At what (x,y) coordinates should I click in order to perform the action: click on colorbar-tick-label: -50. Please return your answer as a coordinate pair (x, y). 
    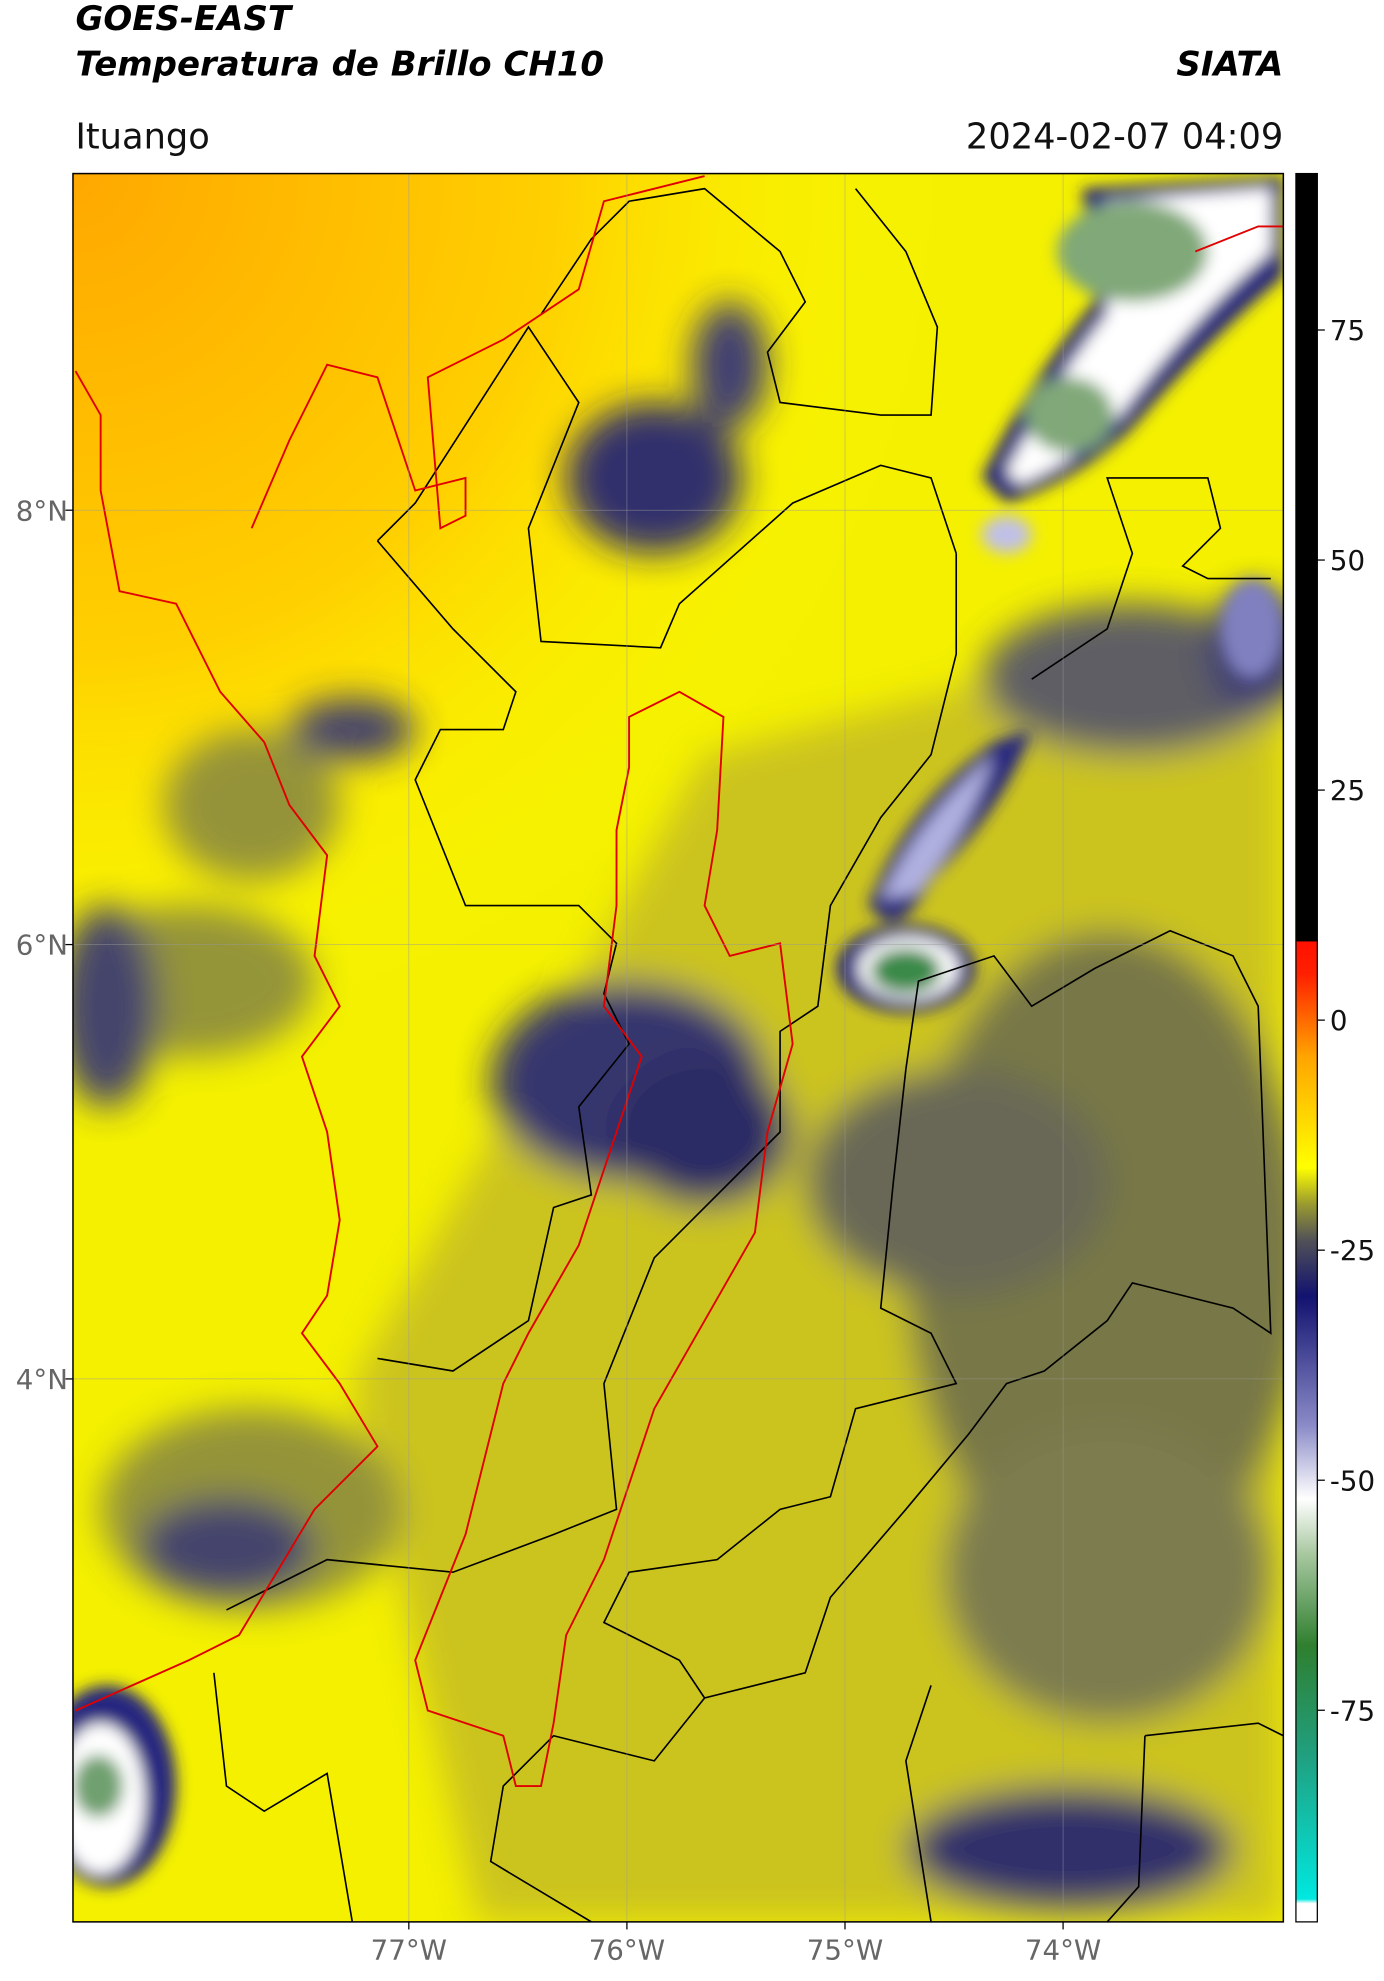
    Looking at the image, I should click on (1352, 1480).